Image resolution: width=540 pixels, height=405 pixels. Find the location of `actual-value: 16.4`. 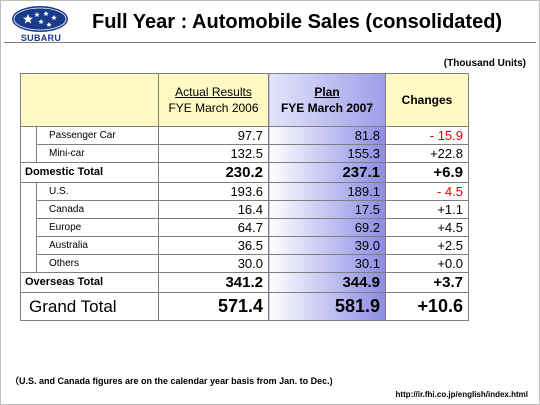

actual-value: 16.4 is located at coordinates (213, 209).